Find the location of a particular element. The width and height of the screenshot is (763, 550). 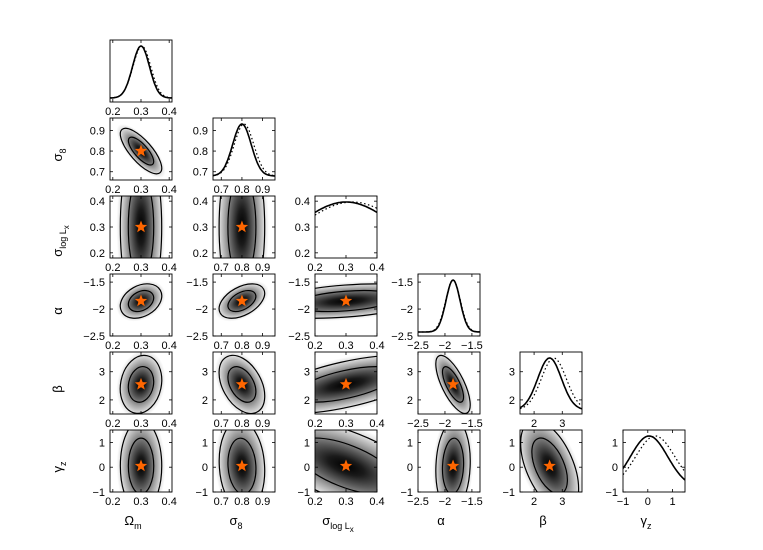

y-tick-label: 0.2 is located at coordinates (200, 254).